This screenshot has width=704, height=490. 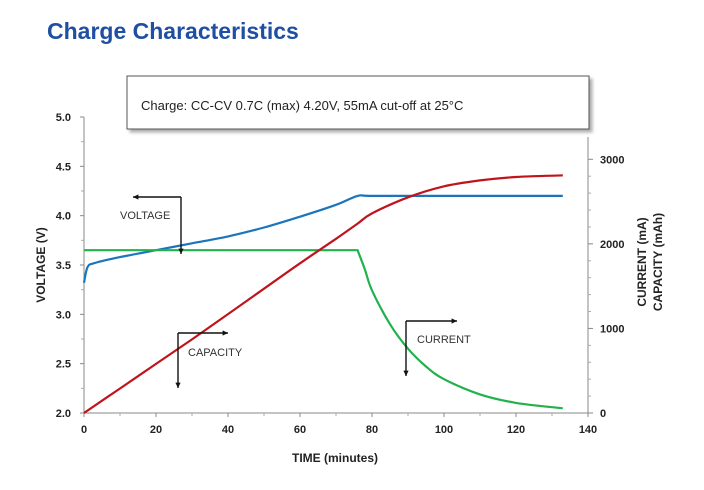 I want to click on x-tick-label: 40, so click(x=228, y=430).